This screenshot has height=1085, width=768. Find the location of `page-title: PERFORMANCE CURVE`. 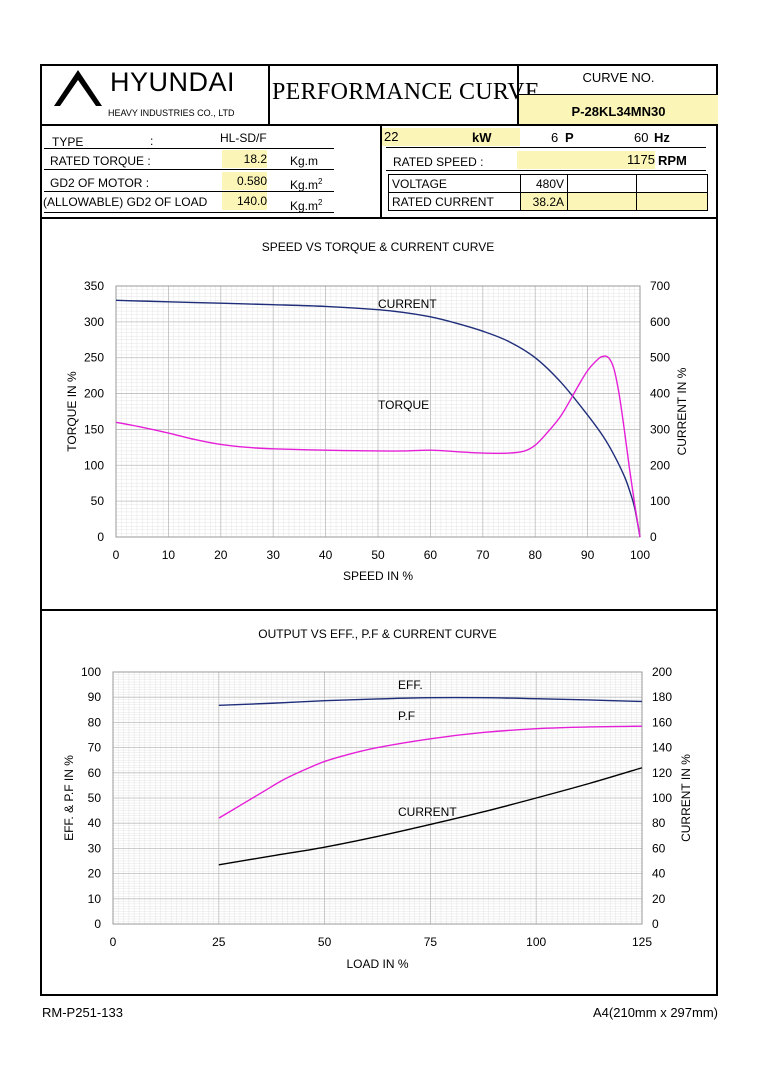

page-title: PERFORMANCE CURVE is located at coordinates (406, 92).